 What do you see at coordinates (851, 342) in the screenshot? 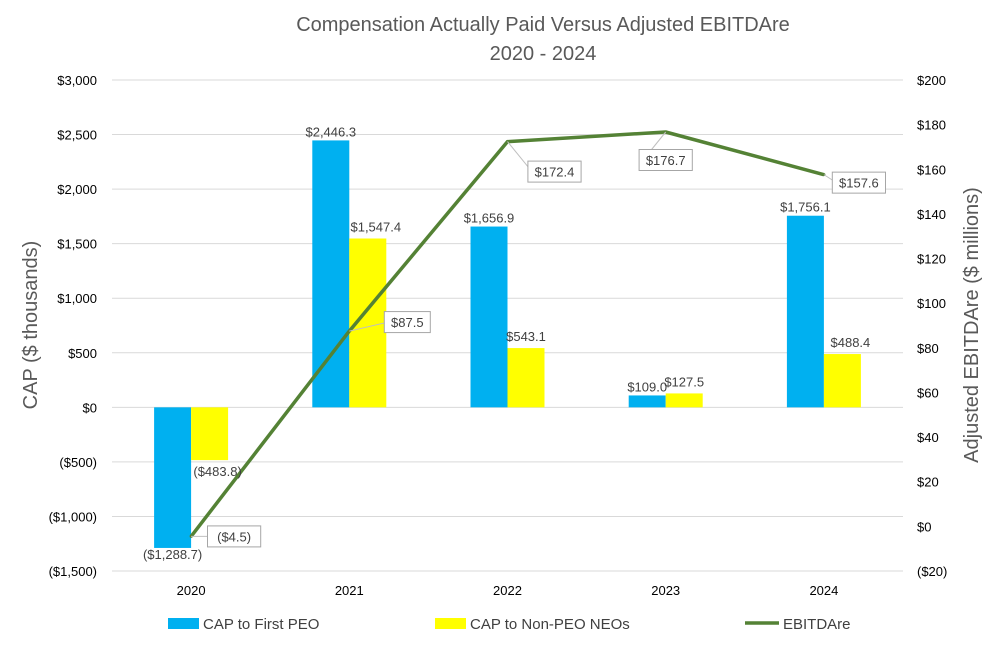
I see `data-label-non-peo-neos: $488.4` at bounding box center [851, 342].